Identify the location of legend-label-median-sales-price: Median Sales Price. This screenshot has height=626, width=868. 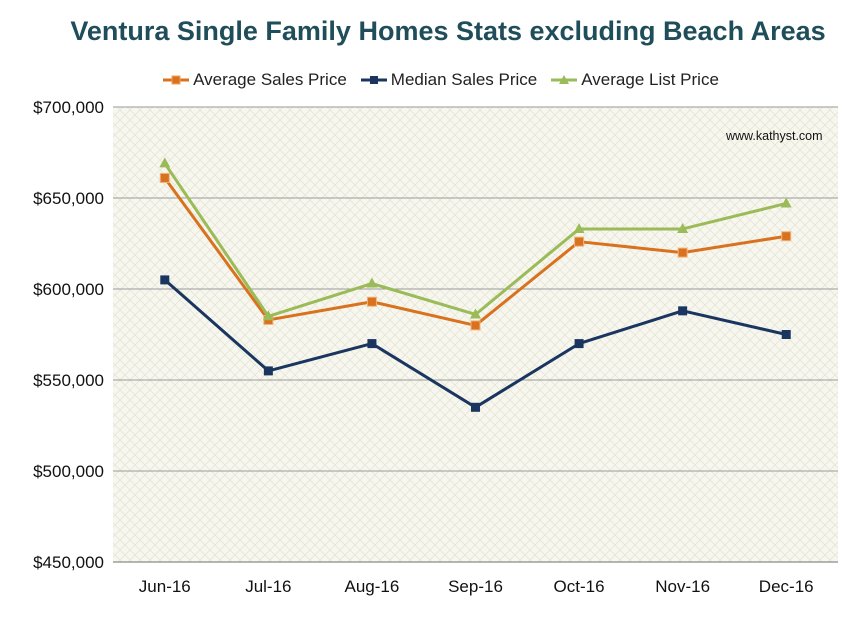
(464, 79).